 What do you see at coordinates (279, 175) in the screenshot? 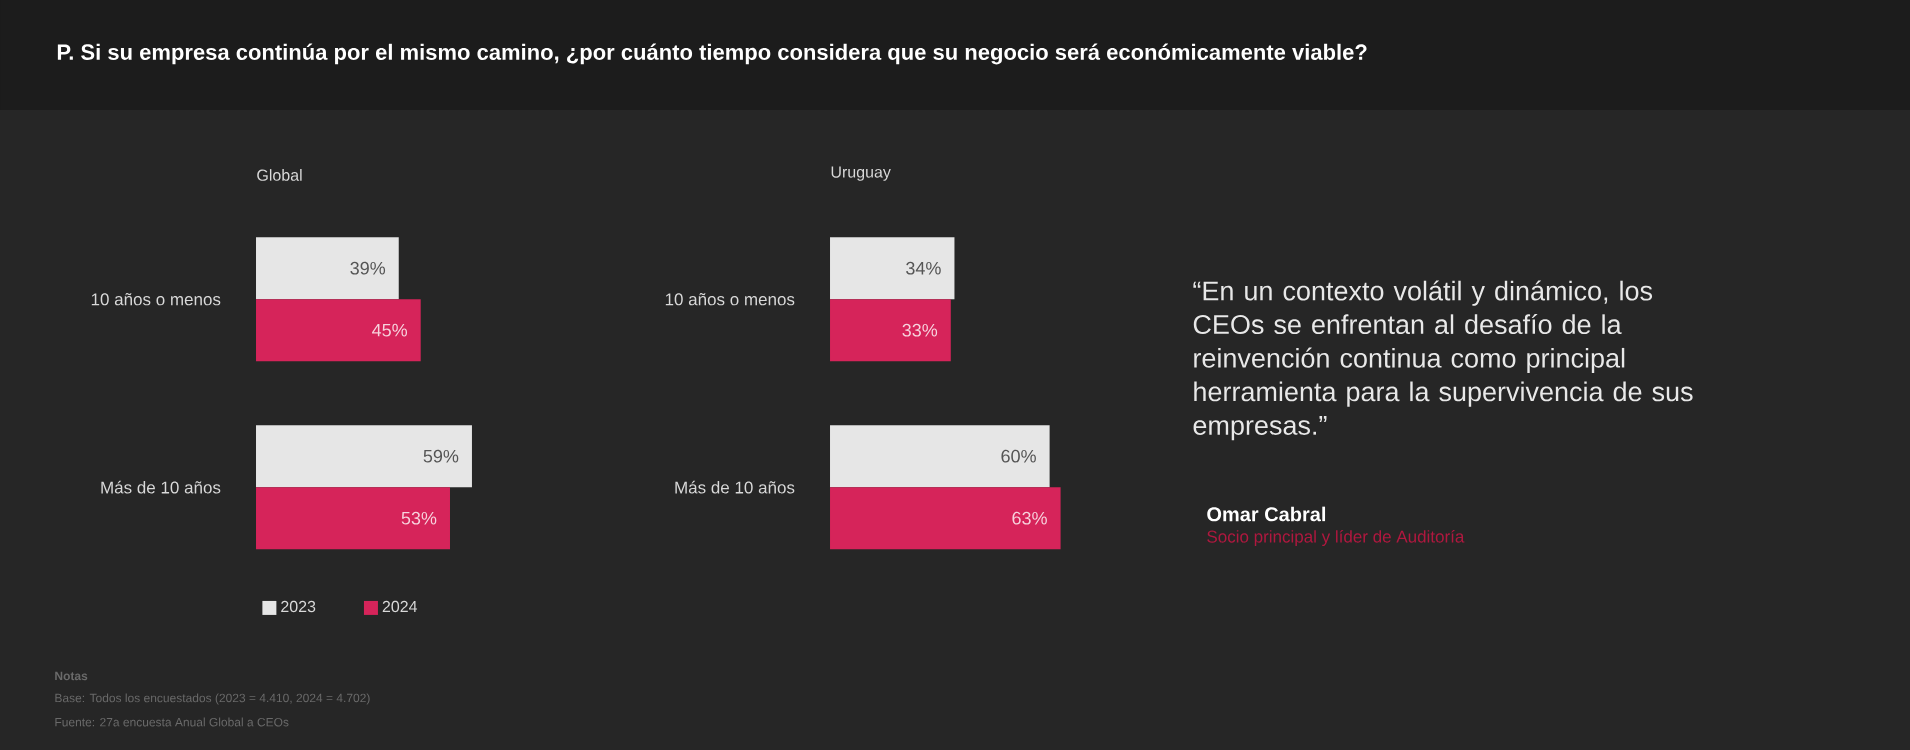
I see `chart-title: Global` at bounding box center [279, 175].